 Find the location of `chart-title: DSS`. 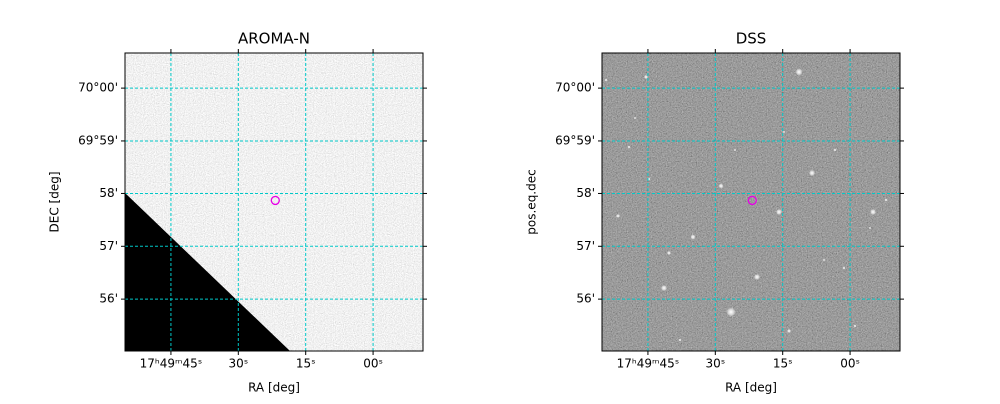

chart-title: DSS is located at coordinates (751, 39).